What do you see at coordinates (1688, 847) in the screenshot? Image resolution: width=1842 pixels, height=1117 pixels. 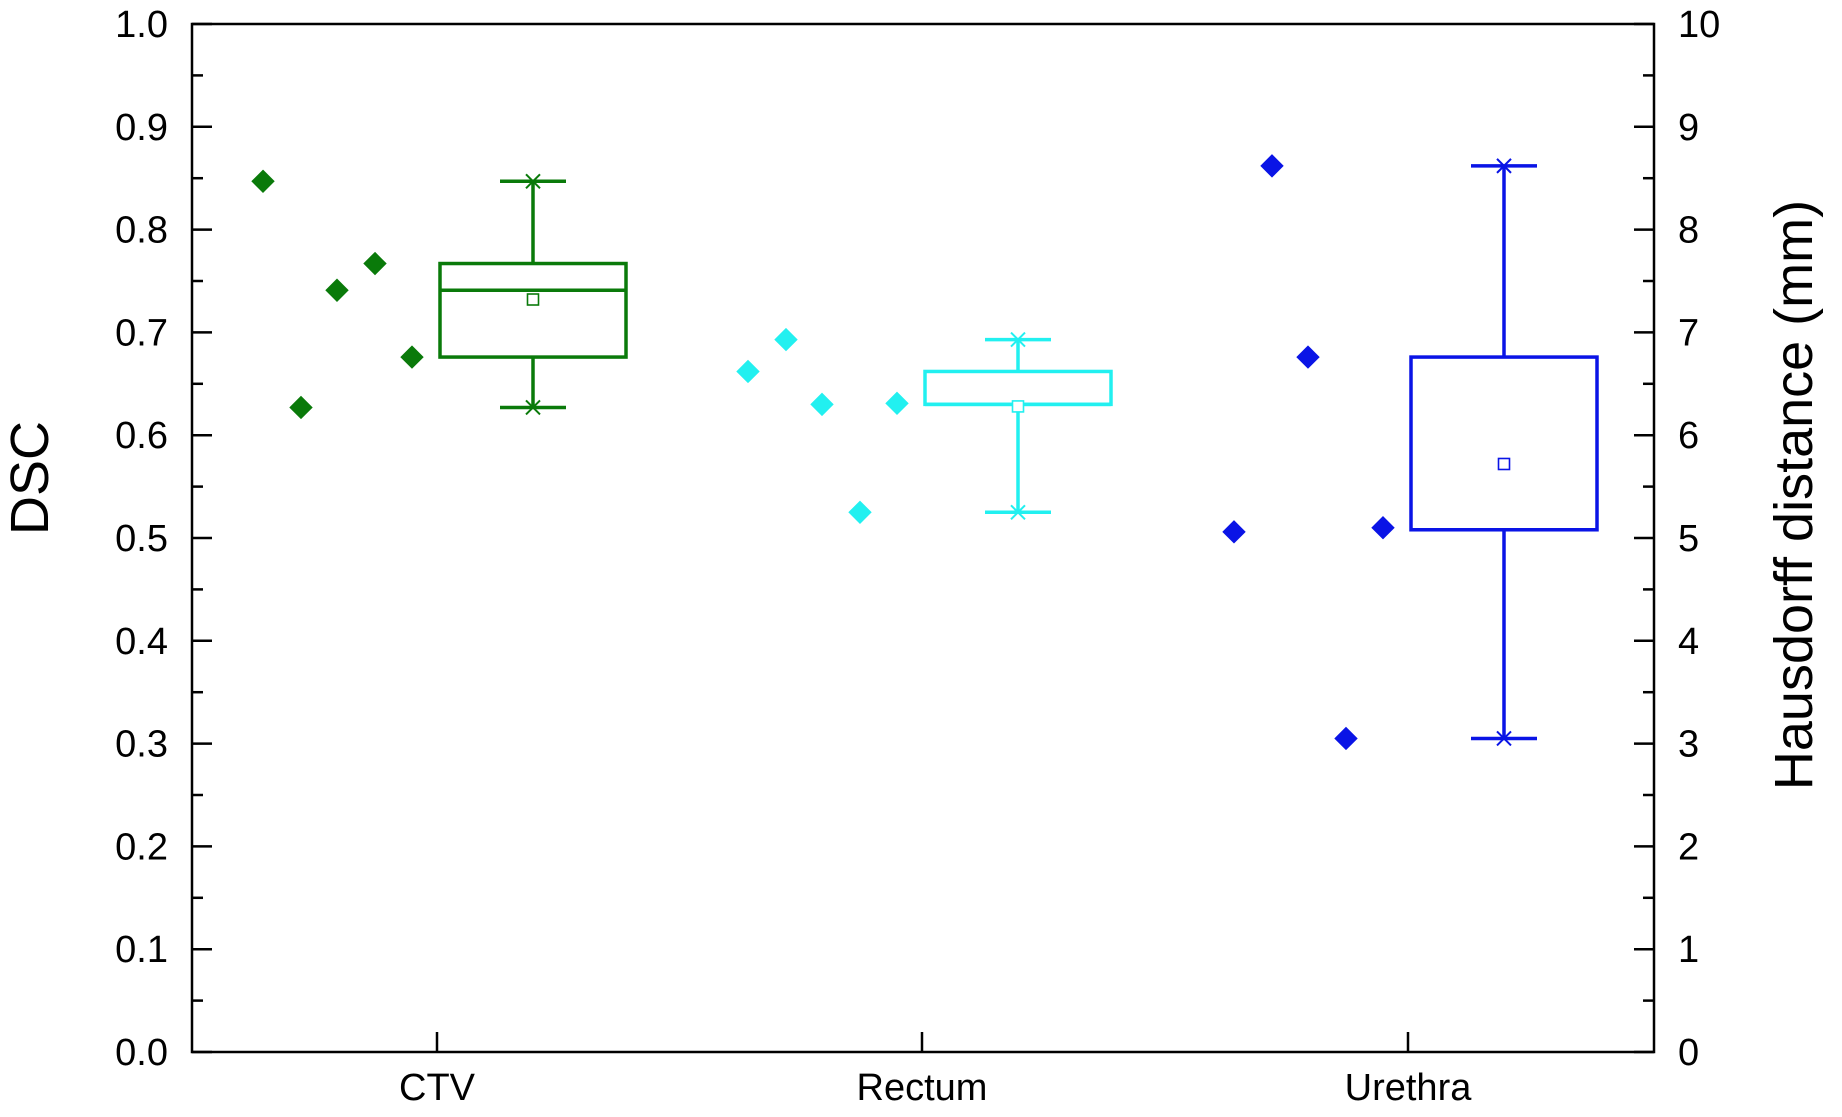 I see `y-right-tick-label: 2` at bounding box center [1688, 847].